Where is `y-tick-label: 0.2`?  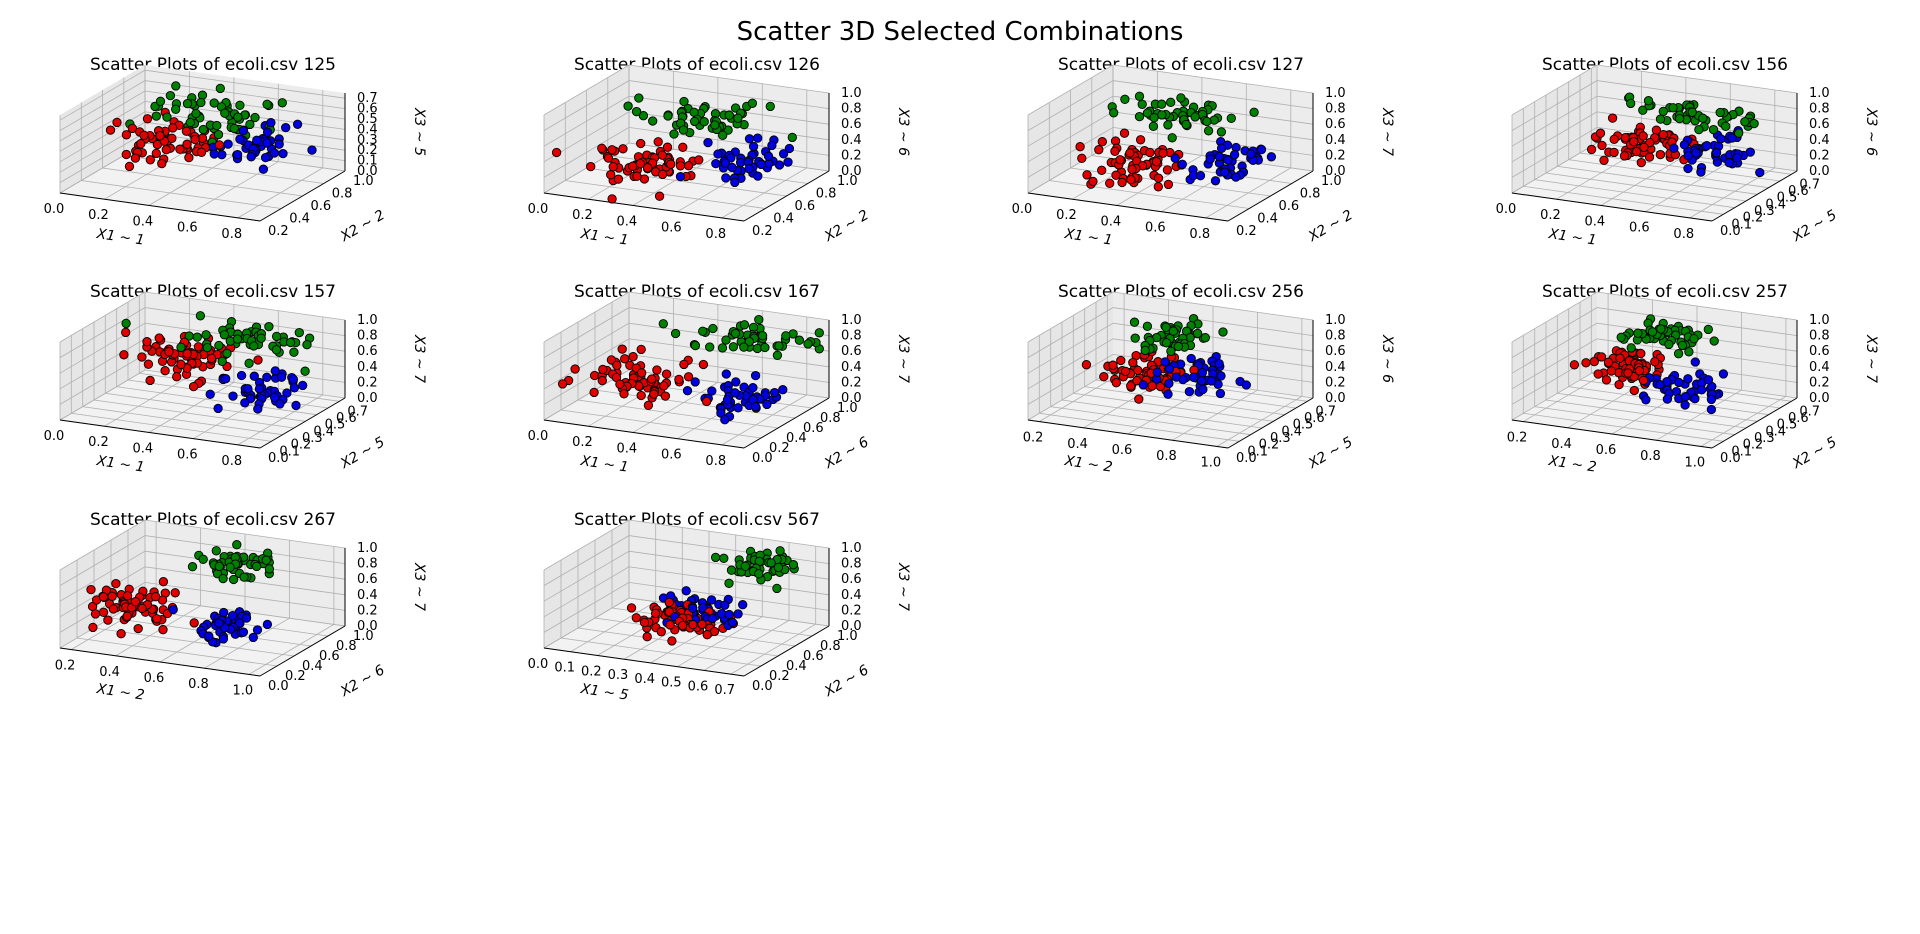
y-tick-label: 0.2 is located at coordinates (762, 231).